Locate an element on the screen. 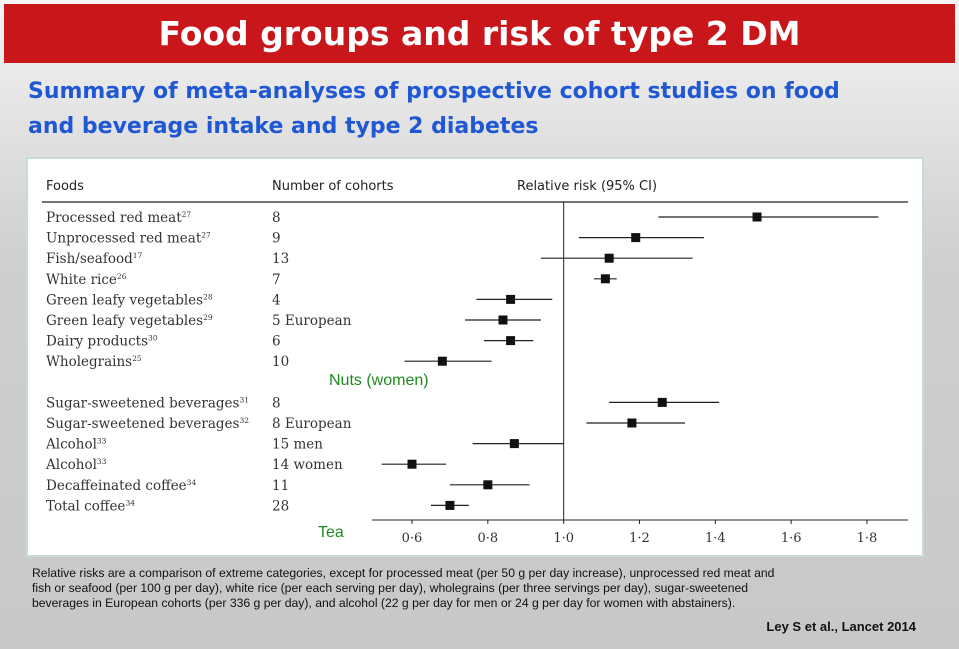 Image resolution: width=959 pixels, height=649 pixels. header-relative-risk: Relative risk (95% CI) is located at coordinates (587, 186).